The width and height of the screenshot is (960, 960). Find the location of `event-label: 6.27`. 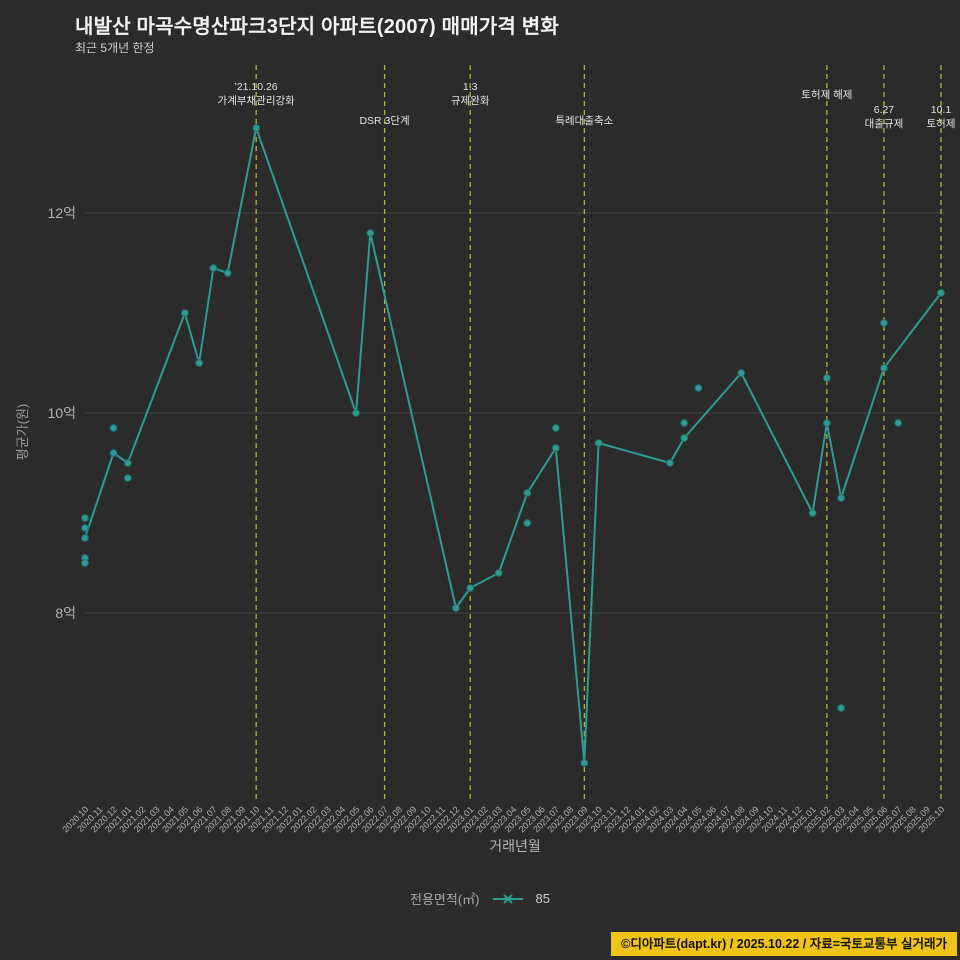

event-label: 6.27 is located at coordinates (884, 110).